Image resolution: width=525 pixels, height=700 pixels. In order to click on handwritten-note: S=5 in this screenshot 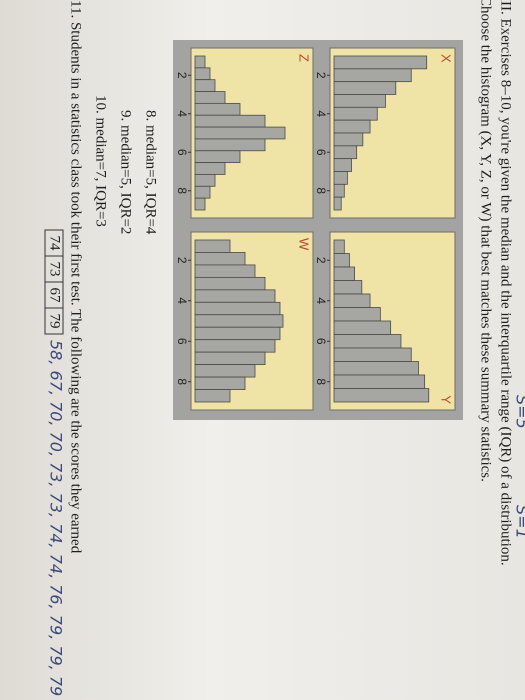, I will do `click(519, 412)`.